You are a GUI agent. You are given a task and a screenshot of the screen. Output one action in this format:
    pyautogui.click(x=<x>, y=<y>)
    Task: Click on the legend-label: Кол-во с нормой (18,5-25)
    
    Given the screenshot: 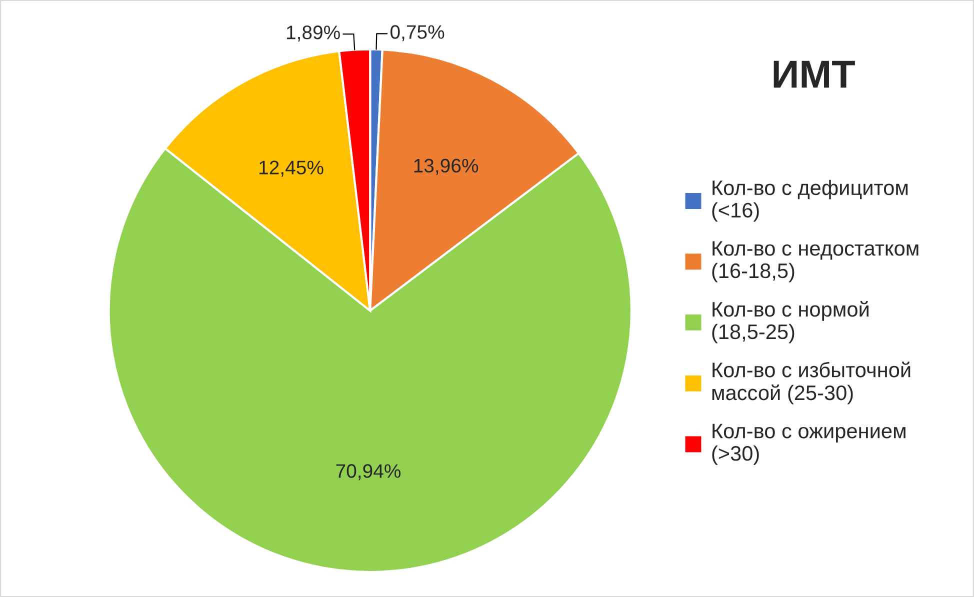 What is the action you would take?
    pyautogui.click(x=790, y=322)
    